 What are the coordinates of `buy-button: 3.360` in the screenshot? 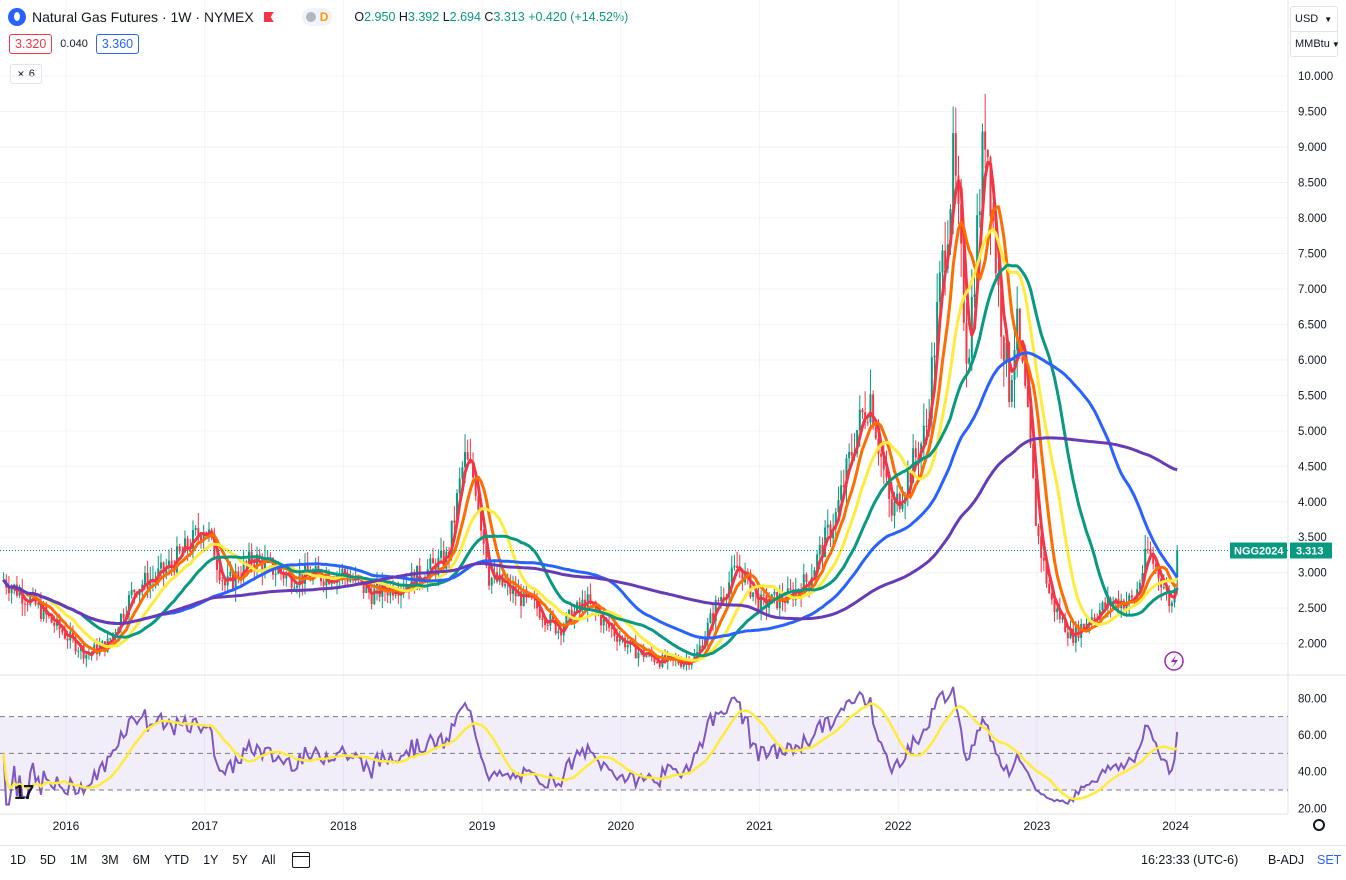 It's located at (117, 44).